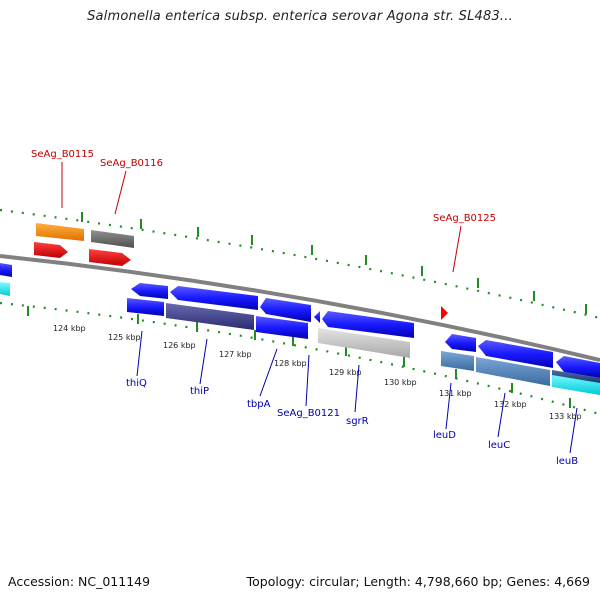  Describe the element at coordinates (261, 217) in the screenshot. I see `top-leader-lines` at that location.